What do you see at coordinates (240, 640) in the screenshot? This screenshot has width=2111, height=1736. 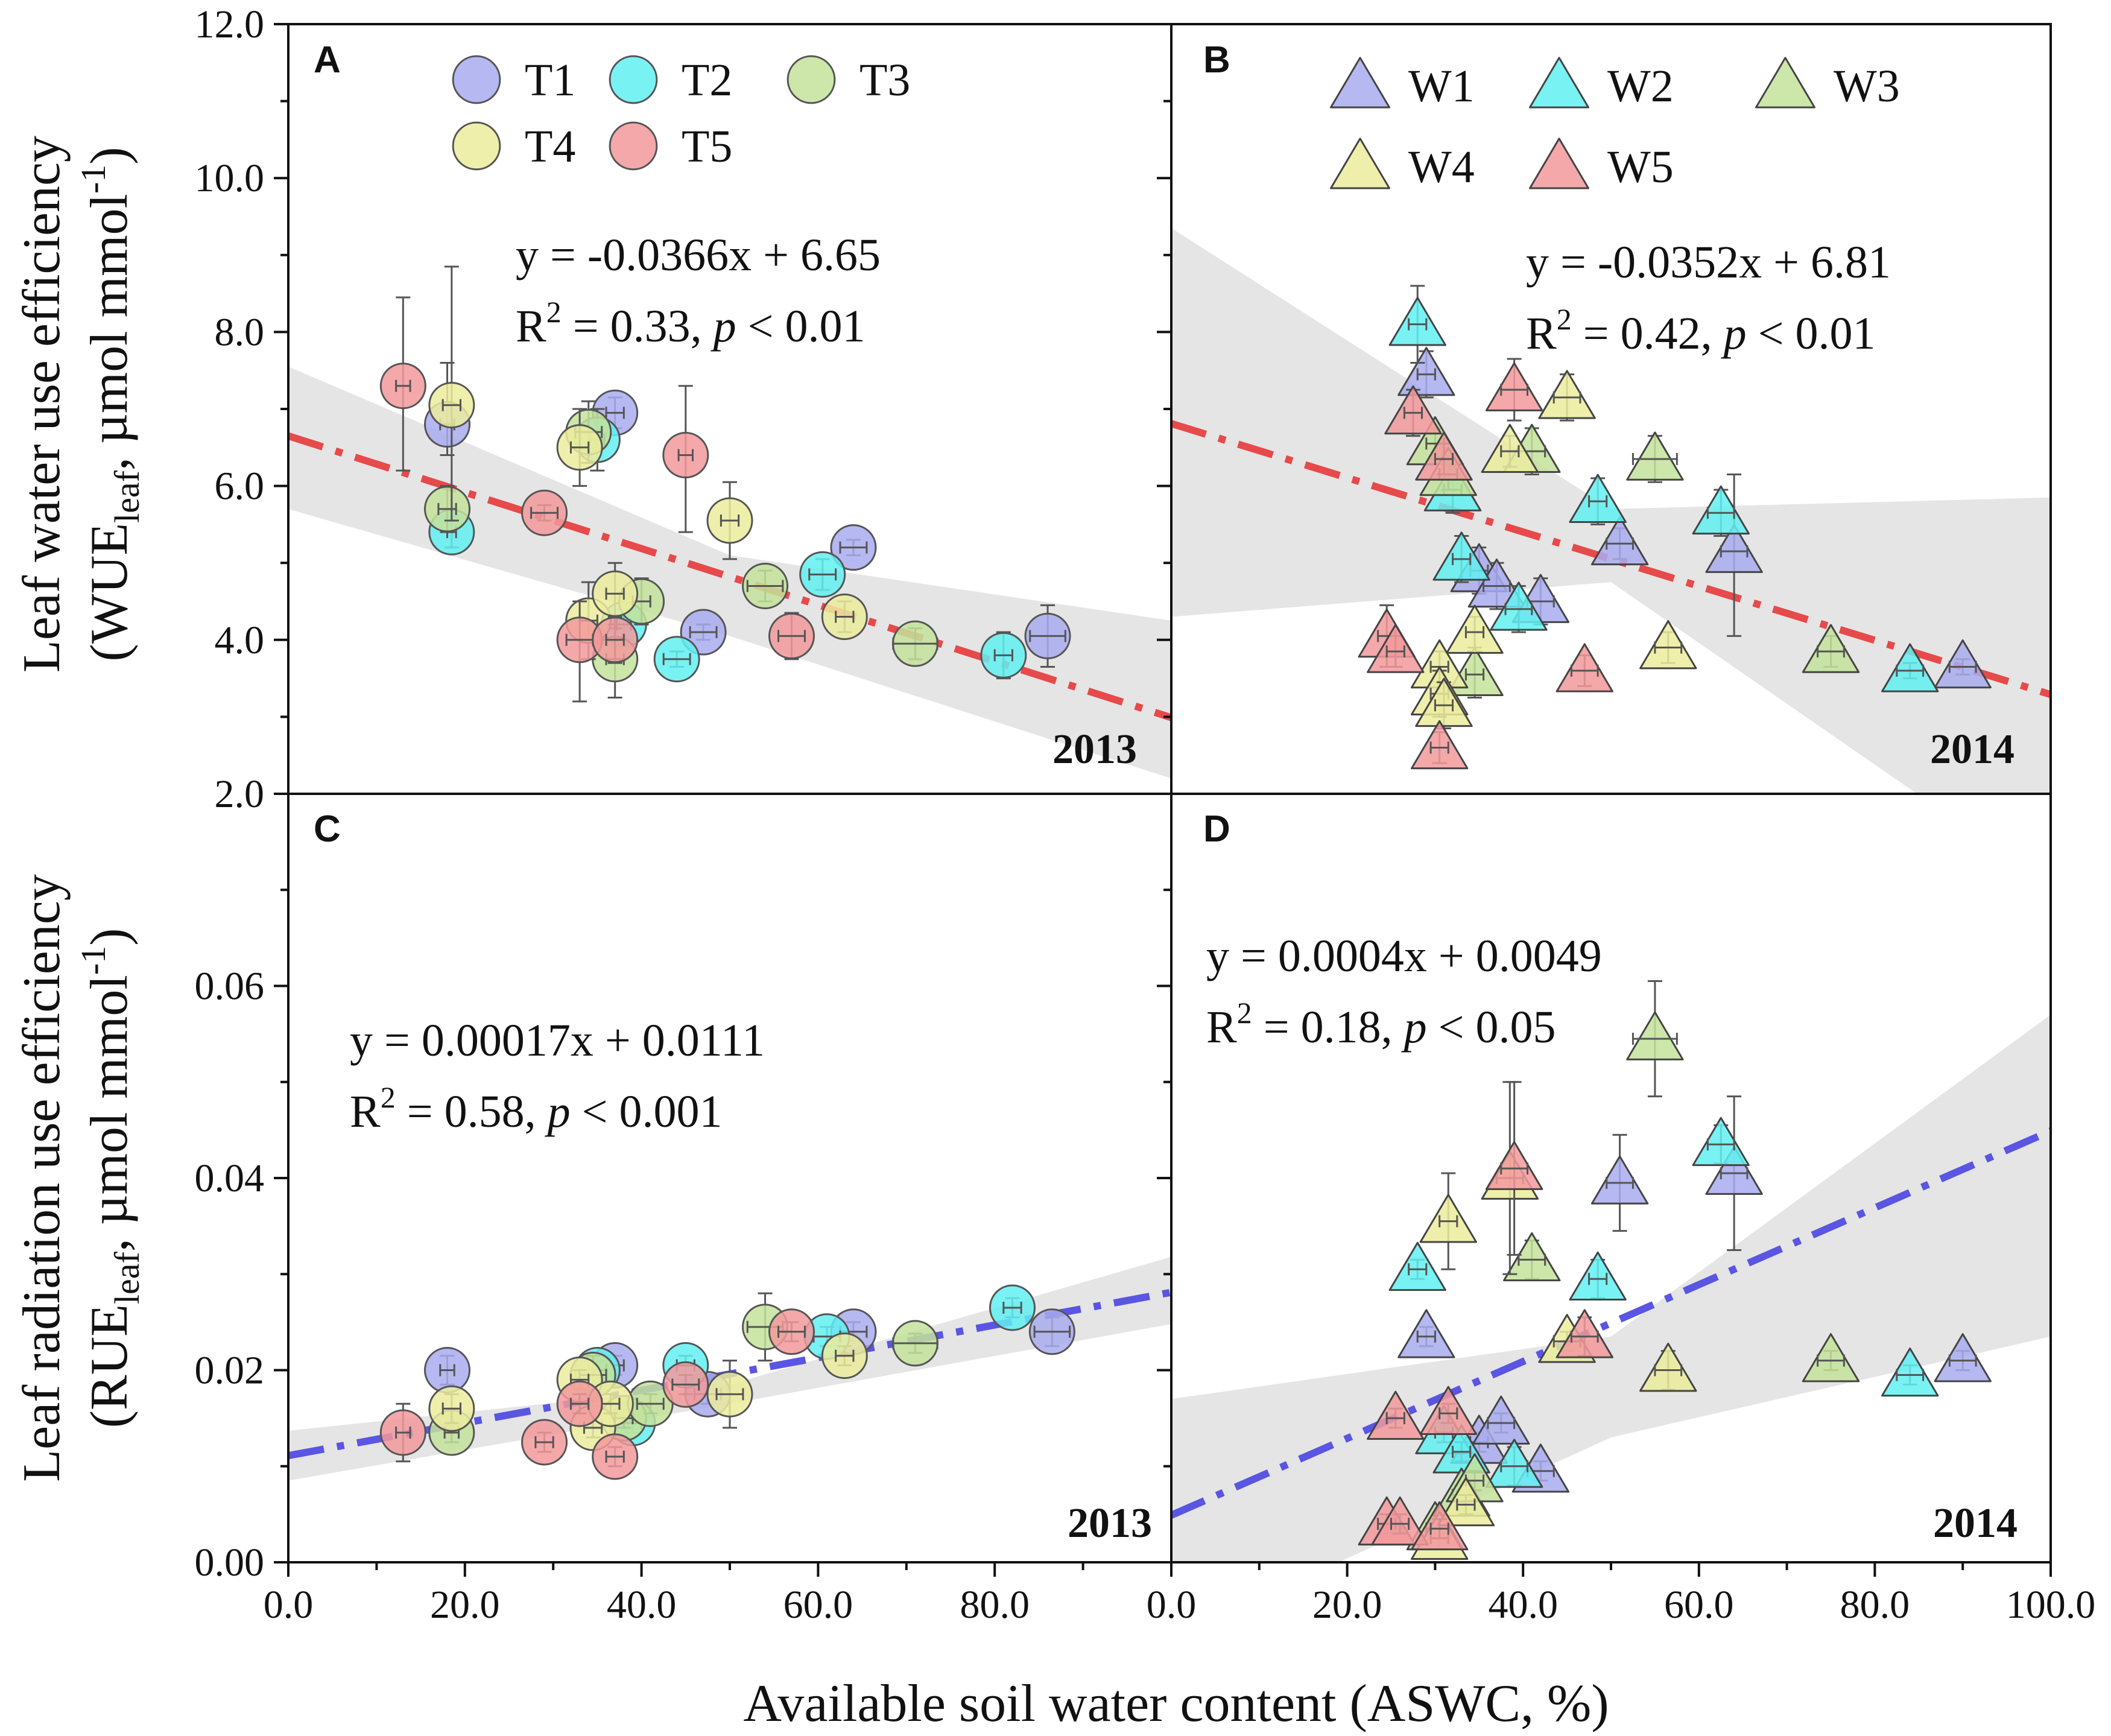 I see `y-tick-label-A: 4.0` at bounding box center [240, 640].